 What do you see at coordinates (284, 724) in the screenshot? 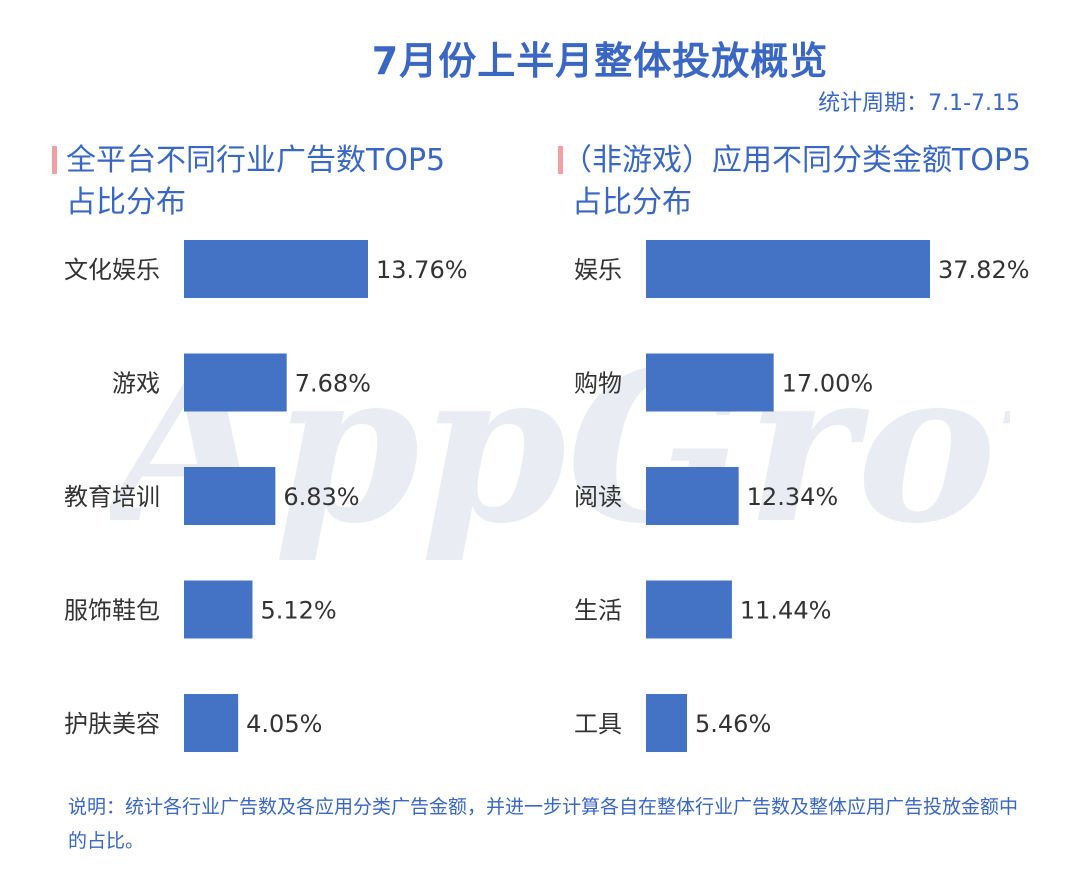
I see `value-label: 4.05%` at bounding box center [284, 724].